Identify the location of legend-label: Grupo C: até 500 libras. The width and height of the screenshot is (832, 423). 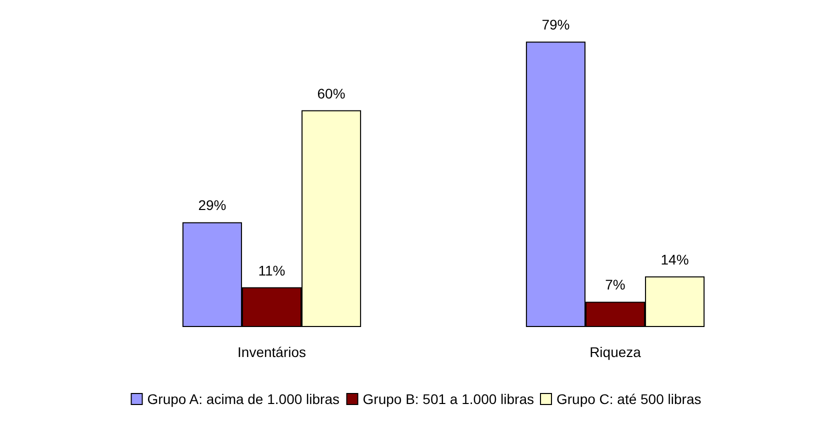
(629, 399).